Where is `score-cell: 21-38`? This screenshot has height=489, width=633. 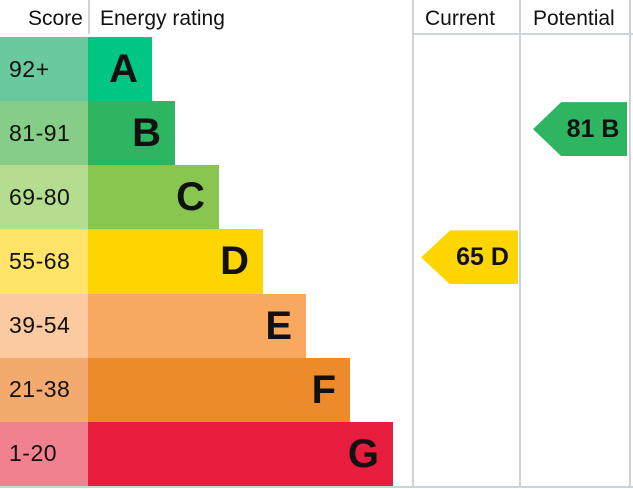
score-cell: 21-38 is located at coordinates (44, 389).